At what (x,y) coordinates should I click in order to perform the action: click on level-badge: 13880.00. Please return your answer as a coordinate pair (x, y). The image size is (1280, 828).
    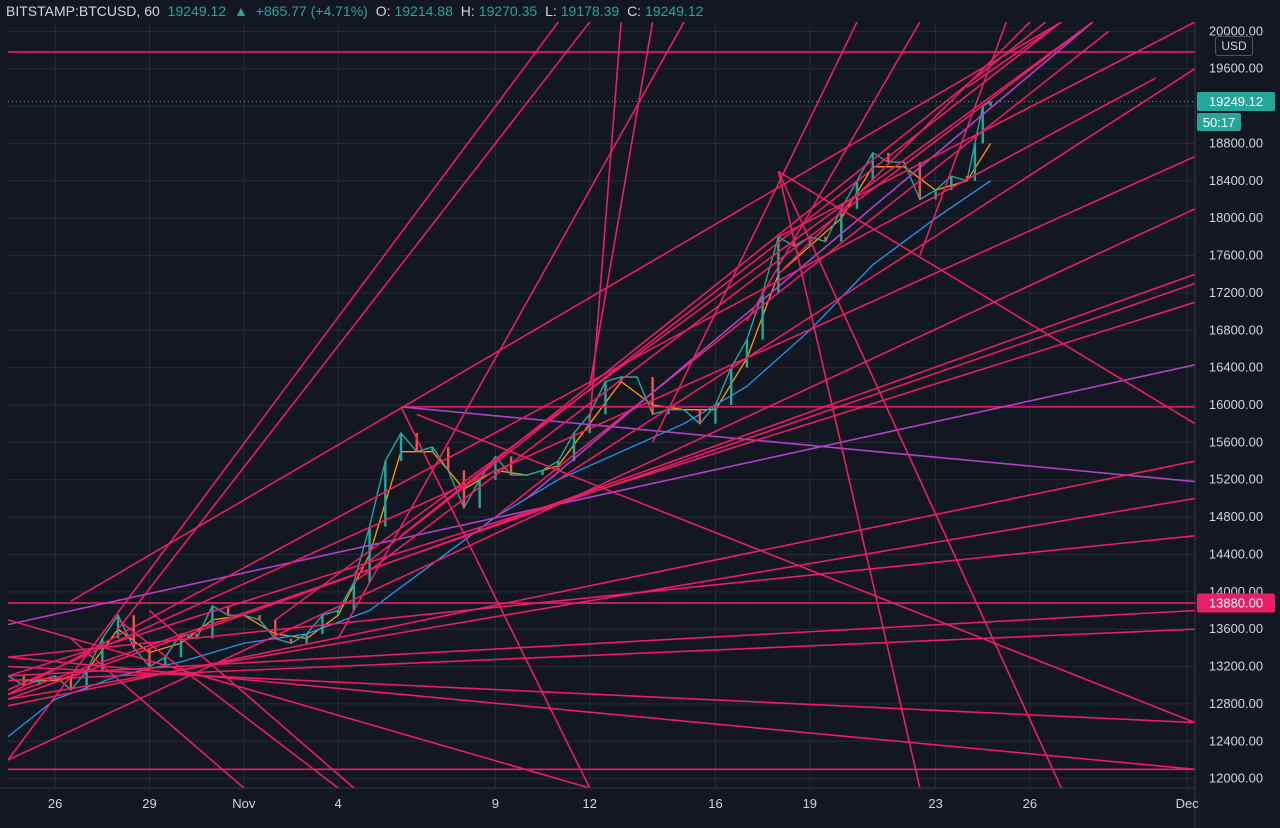
    Looking at the image, I should click on (1236, 603).